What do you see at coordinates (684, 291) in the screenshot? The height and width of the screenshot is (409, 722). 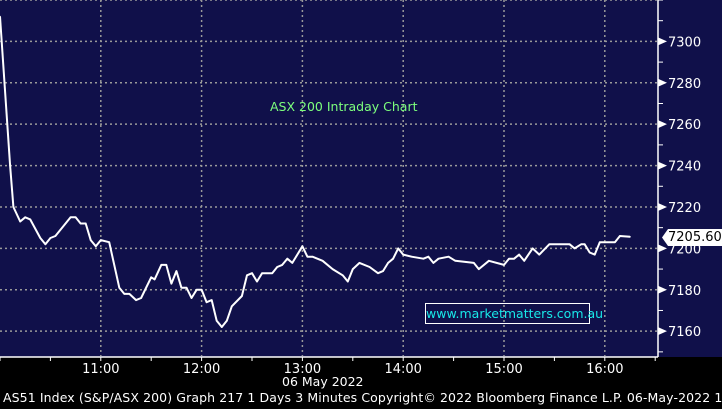 I see `y-tick-label: 7180` at bounding box center [684, 291].